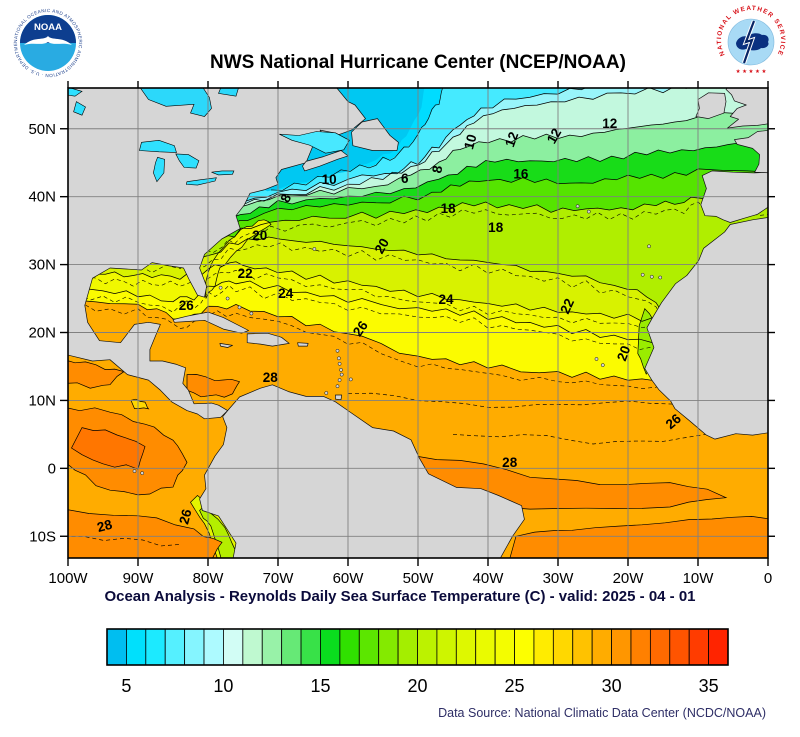 This screenshot has height=737, width=800. I want to click on colorbar-frame, so click(417, 647).